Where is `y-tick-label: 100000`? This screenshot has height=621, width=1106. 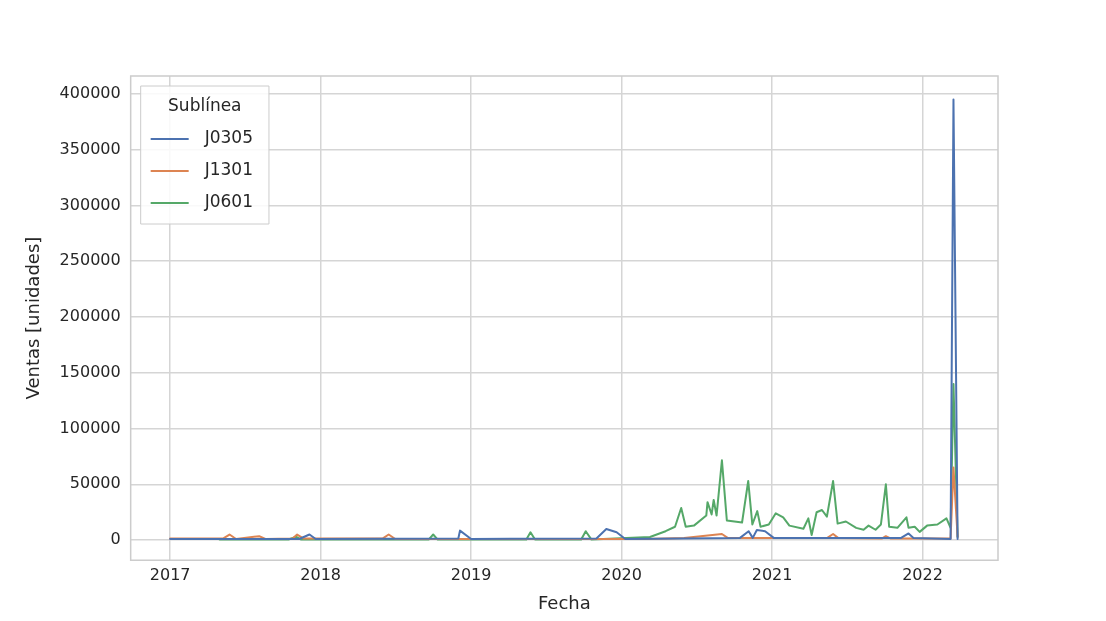 y-tick-label: 100000 is located at coordinates (90, 427).